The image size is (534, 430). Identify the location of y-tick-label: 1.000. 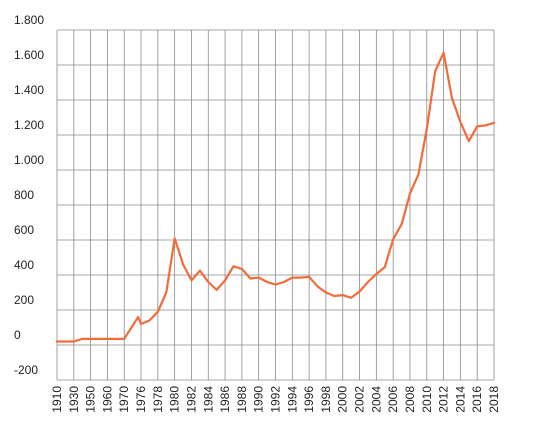
(29, 160).